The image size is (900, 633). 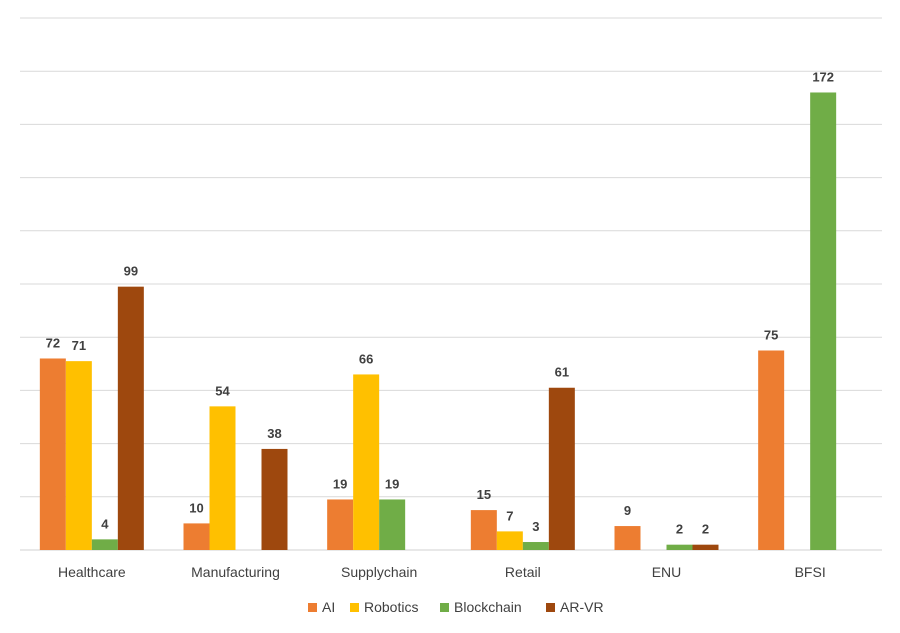 What do you see at coordinates (379, 572) in the screenshot?
I see `category-label: Supplychain` at bounding box center [379, 572].